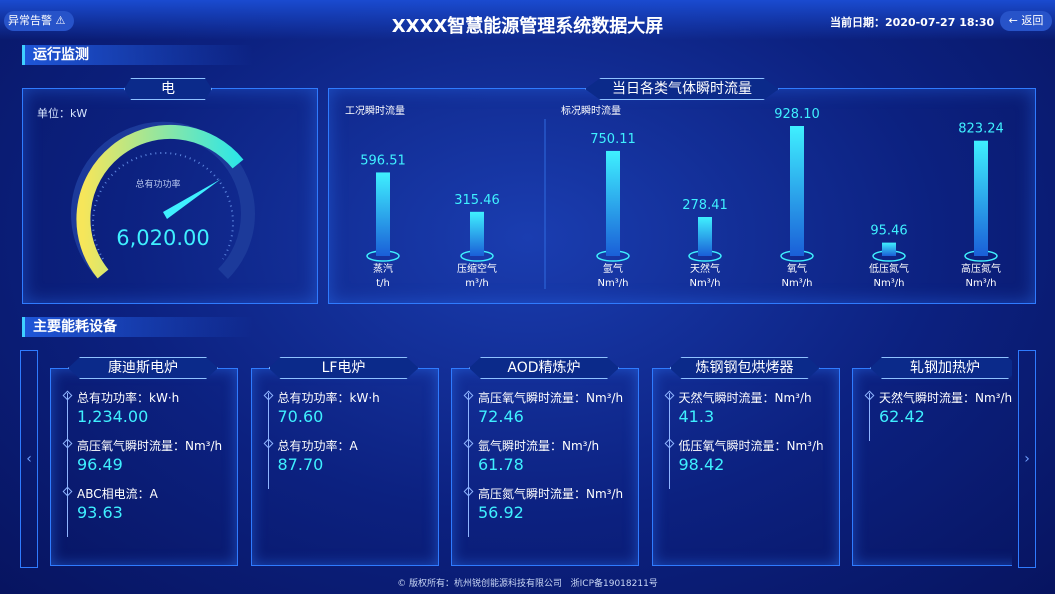 This screenshot has width=1055, height=594. Describe the element at coordinates (696, 416) in the screenshot. I see `metric-value: 41.3` at that location.